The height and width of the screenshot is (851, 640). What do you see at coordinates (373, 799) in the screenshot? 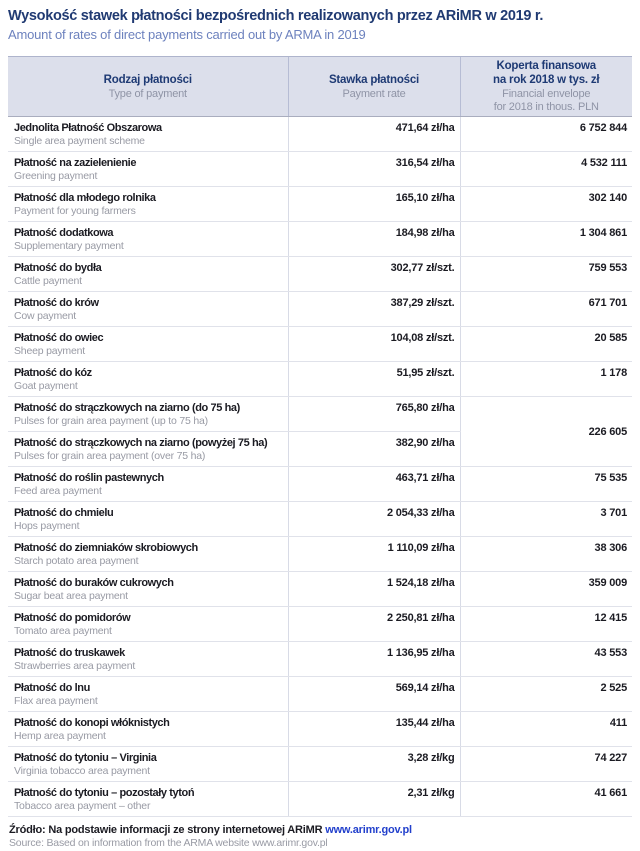
I see `payment-rate-cell: 2,31 zł/kg` at bounding box center [373, 799].